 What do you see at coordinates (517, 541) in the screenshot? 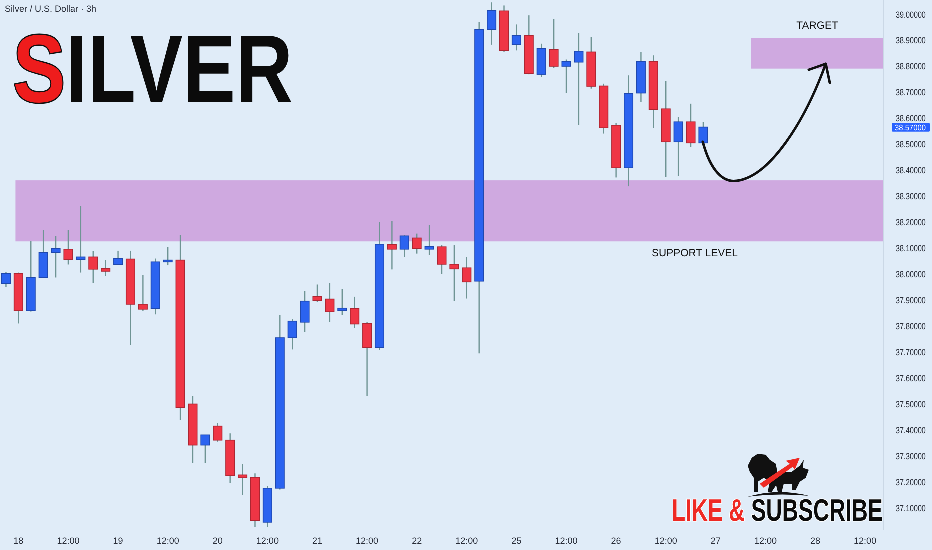
I see `x-tick-label: 25` at bounding box center [517, 541].